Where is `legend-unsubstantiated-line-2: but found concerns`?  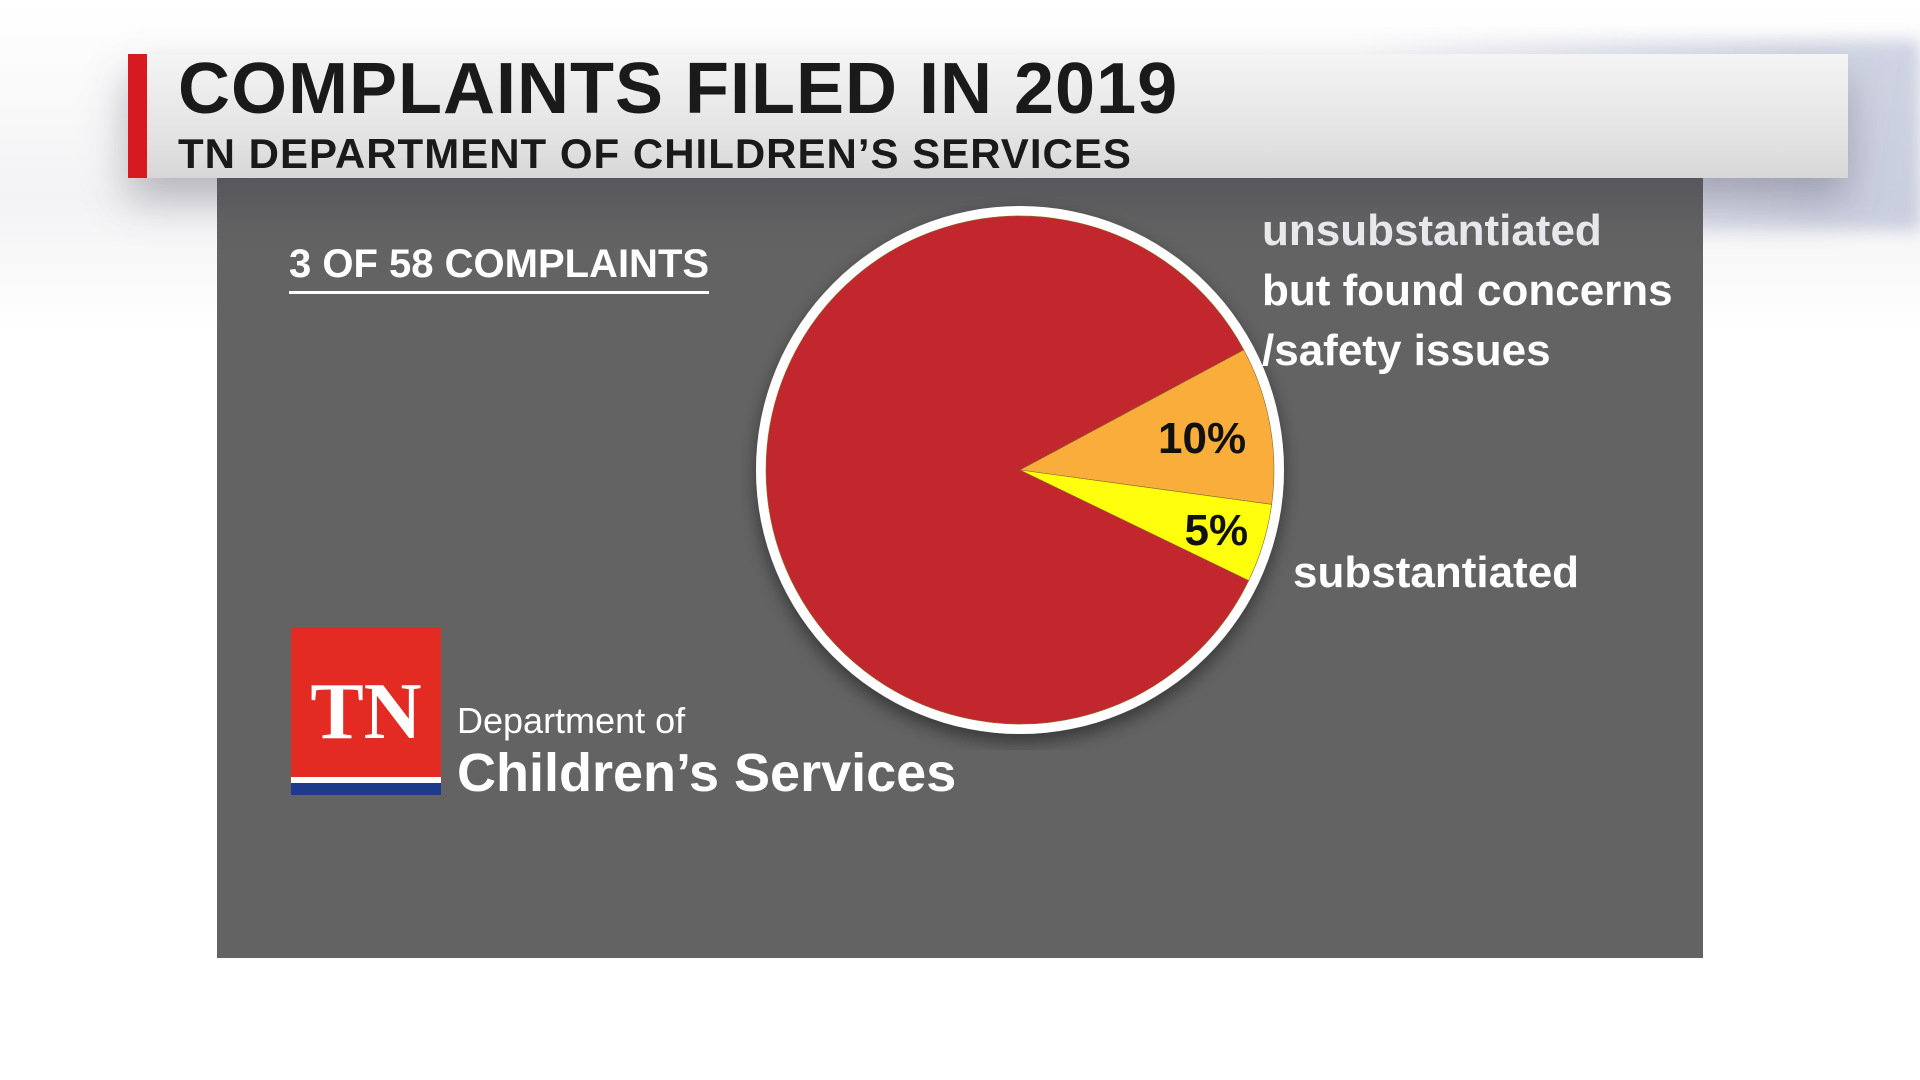 legend-unsubstantiated-line-2: but found concerns is located at coordinates (1467, 290).